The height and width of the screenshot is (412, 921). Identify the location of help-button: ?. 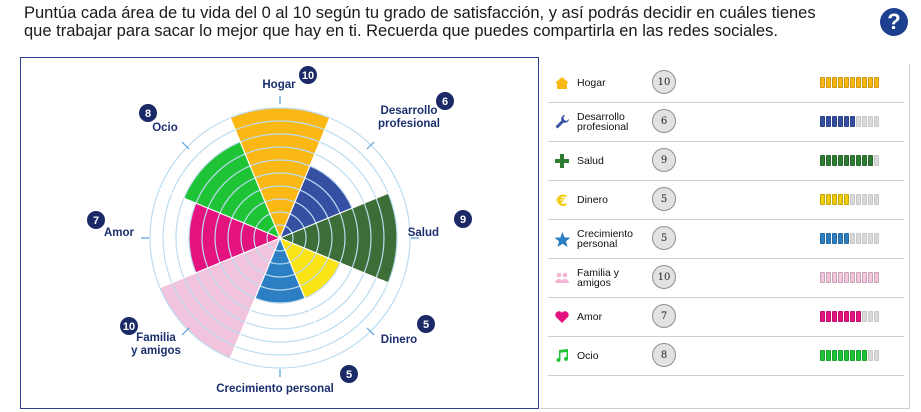
(894, 22).